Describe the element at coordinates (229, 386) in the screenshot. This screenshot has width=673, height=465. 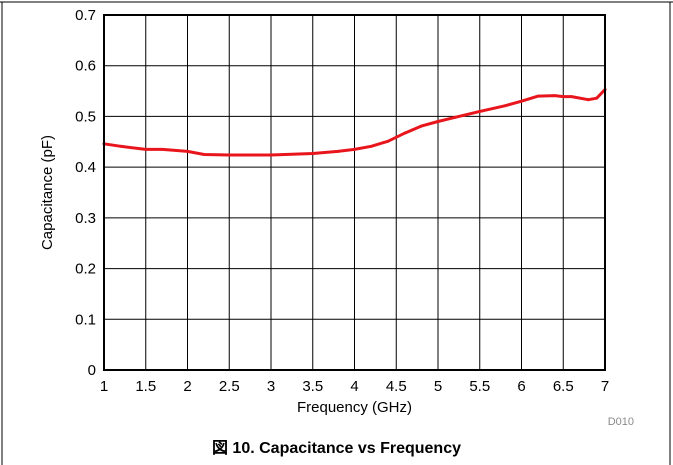
I see `x-tick-label: 2.5` at that location.